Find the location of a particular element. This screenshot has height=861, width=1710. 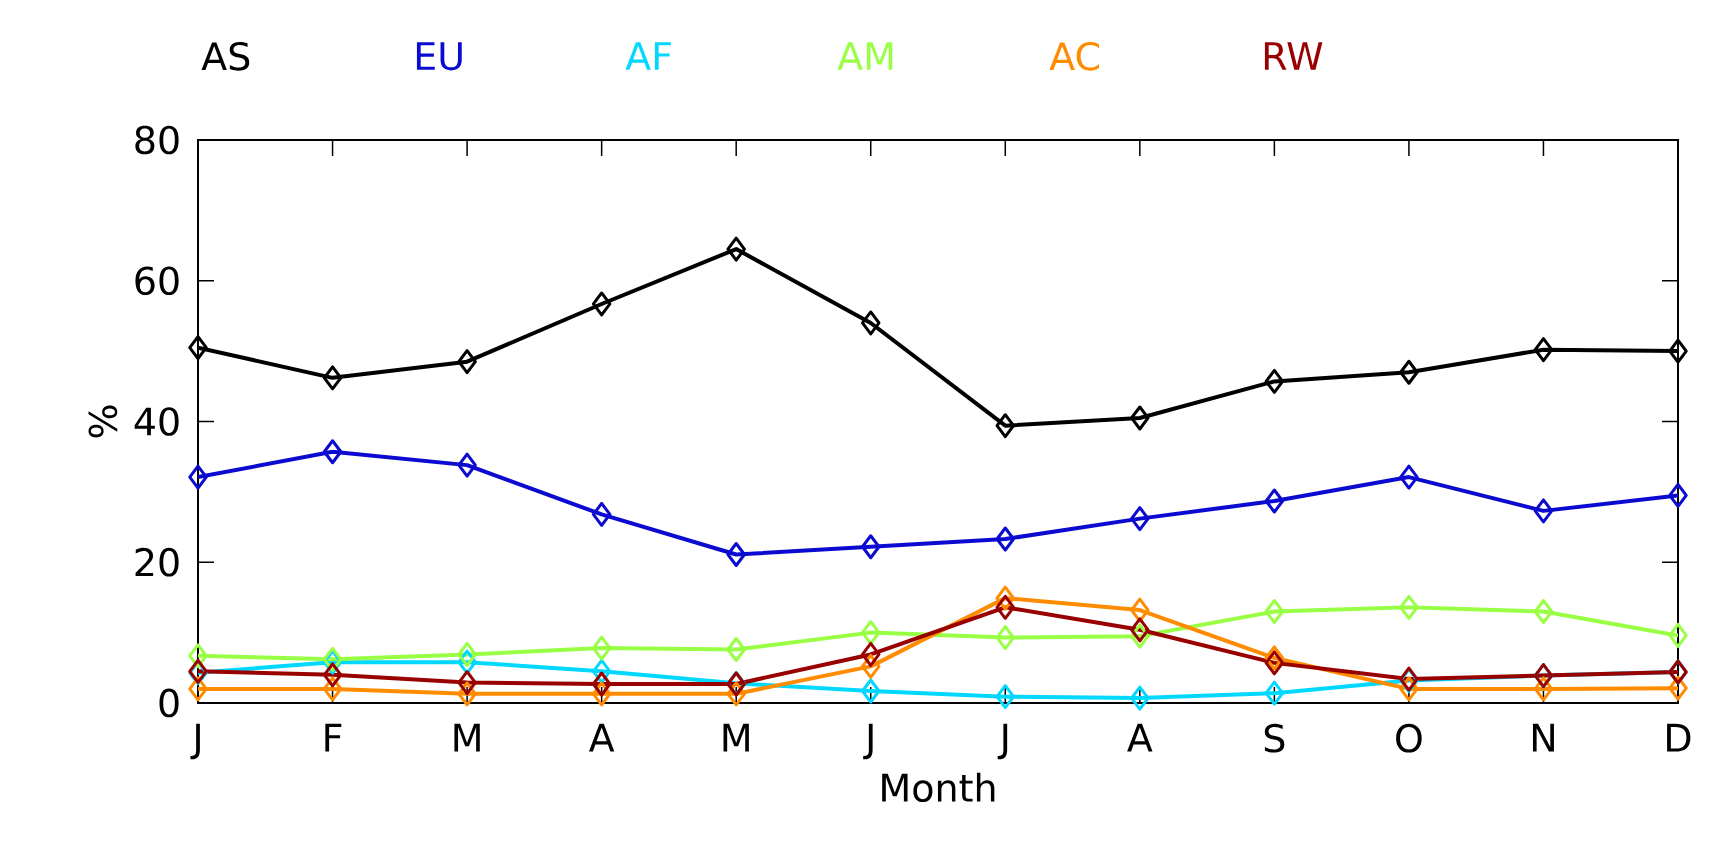

text: RW is located at coordinates (1293, 56).